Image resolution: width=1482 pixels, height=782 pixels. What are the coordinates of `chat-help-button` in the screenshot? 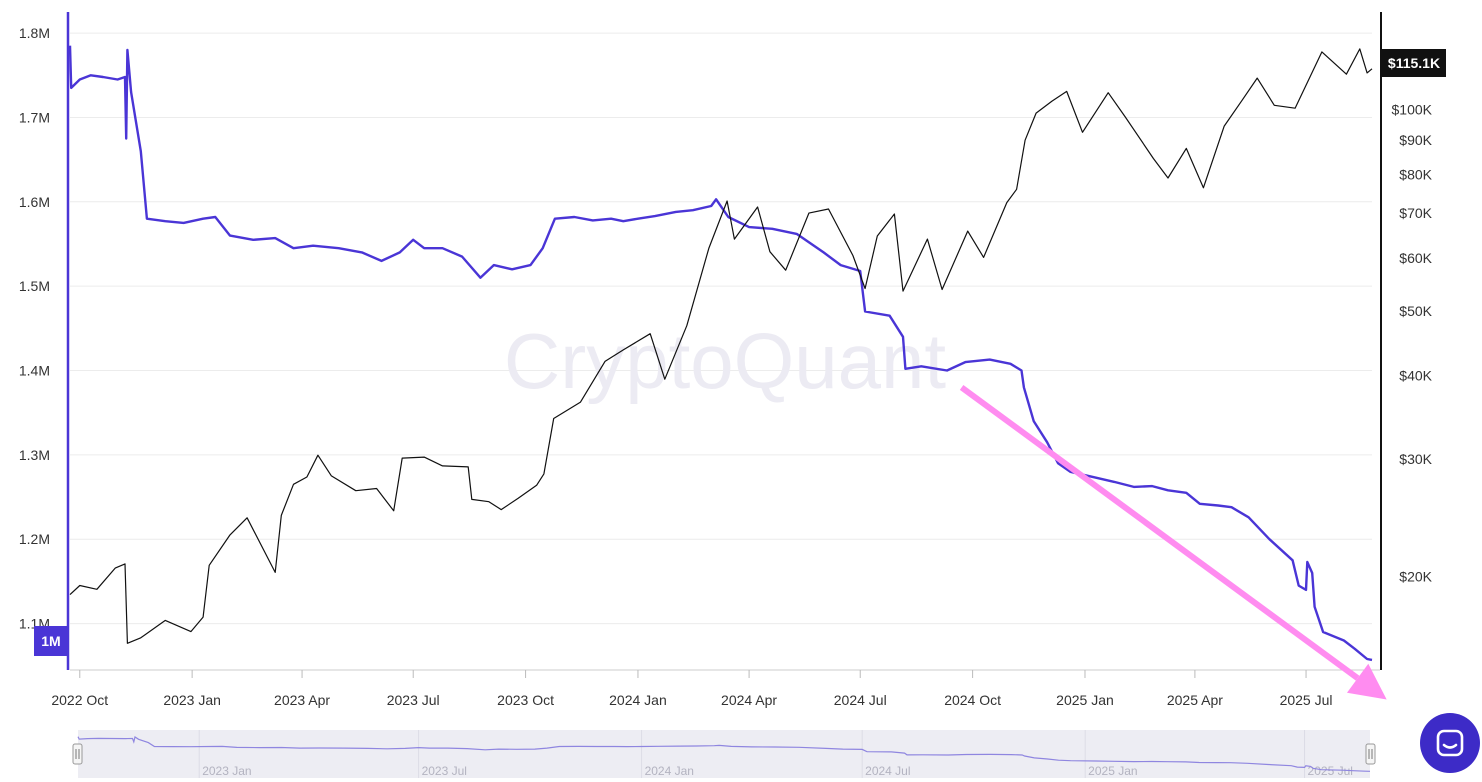 It's located at (1450, 743).